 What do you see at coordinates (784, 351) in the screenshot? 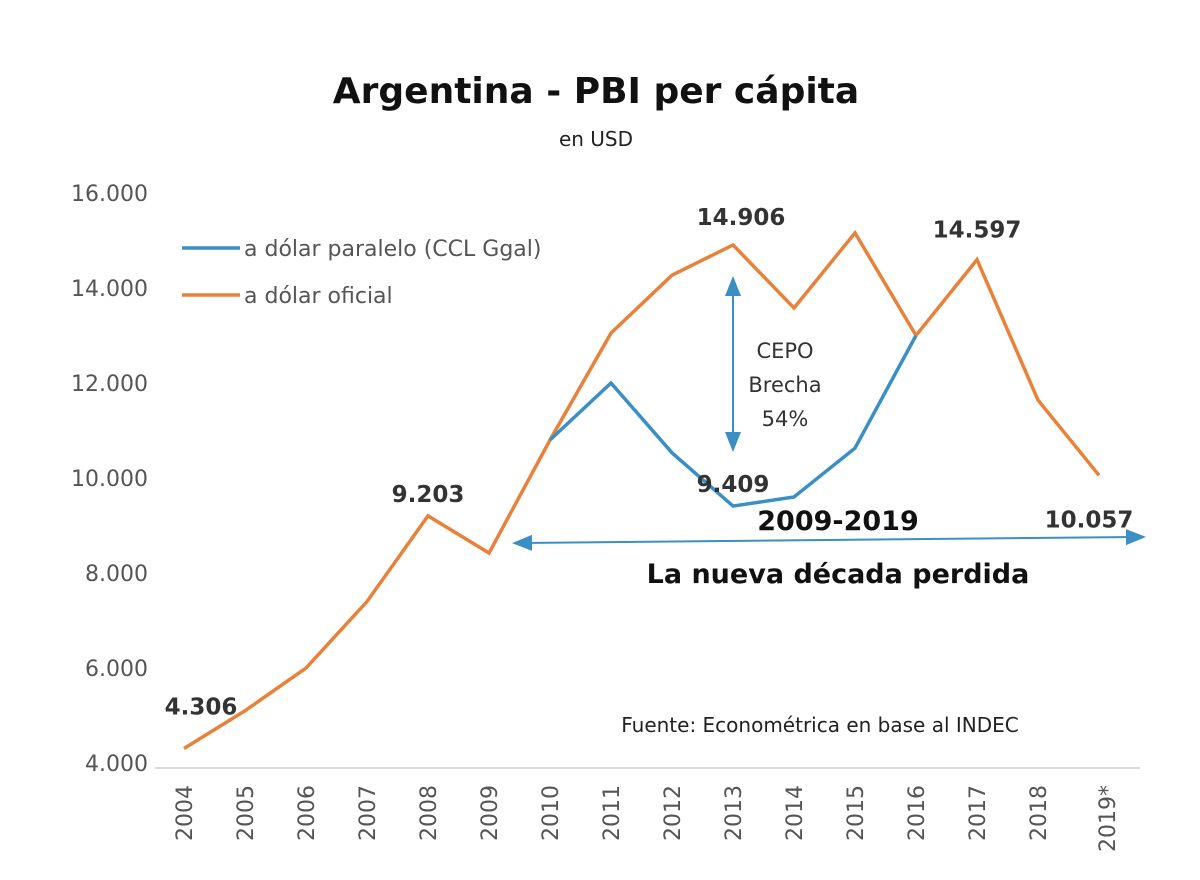
I see `gap-label-line-1: CEPO` at bounding box center [784, 351].